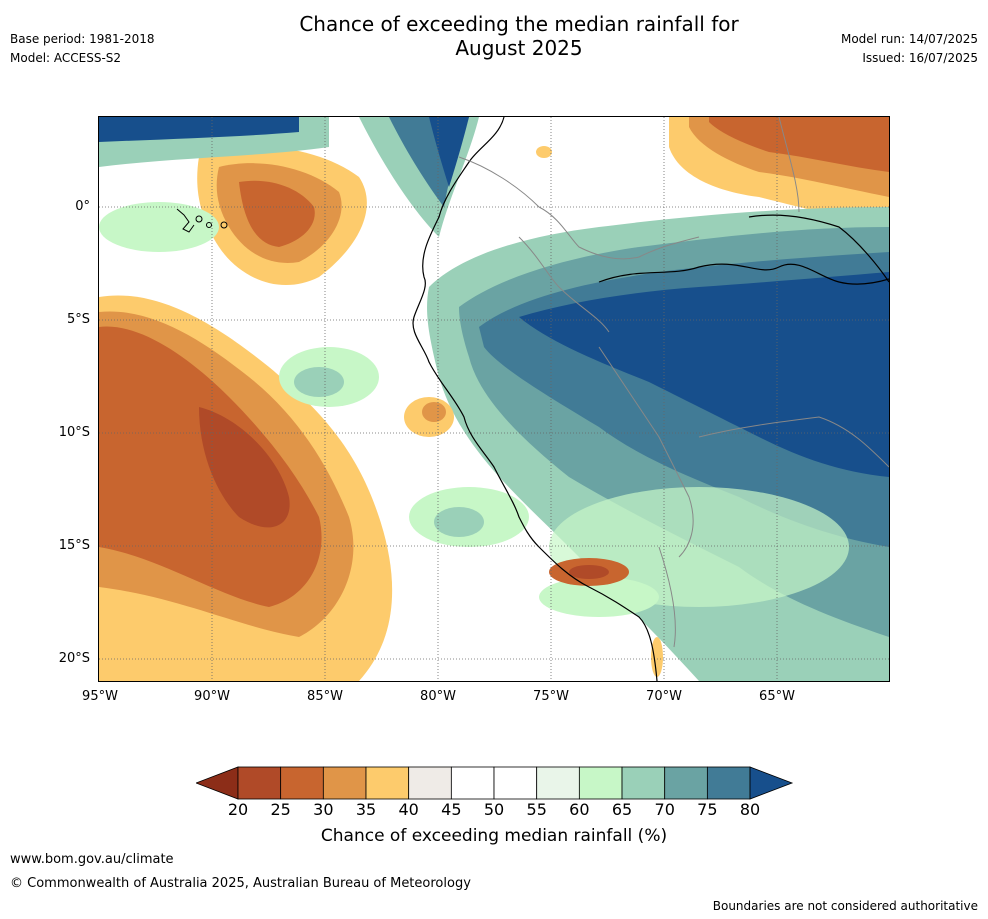 The image size is (988, 919). What do you see at coordinates (66, 58) in the screenshot?
I see `model-name: Model: ACCESS-S2` at bounding box center [66, 58].